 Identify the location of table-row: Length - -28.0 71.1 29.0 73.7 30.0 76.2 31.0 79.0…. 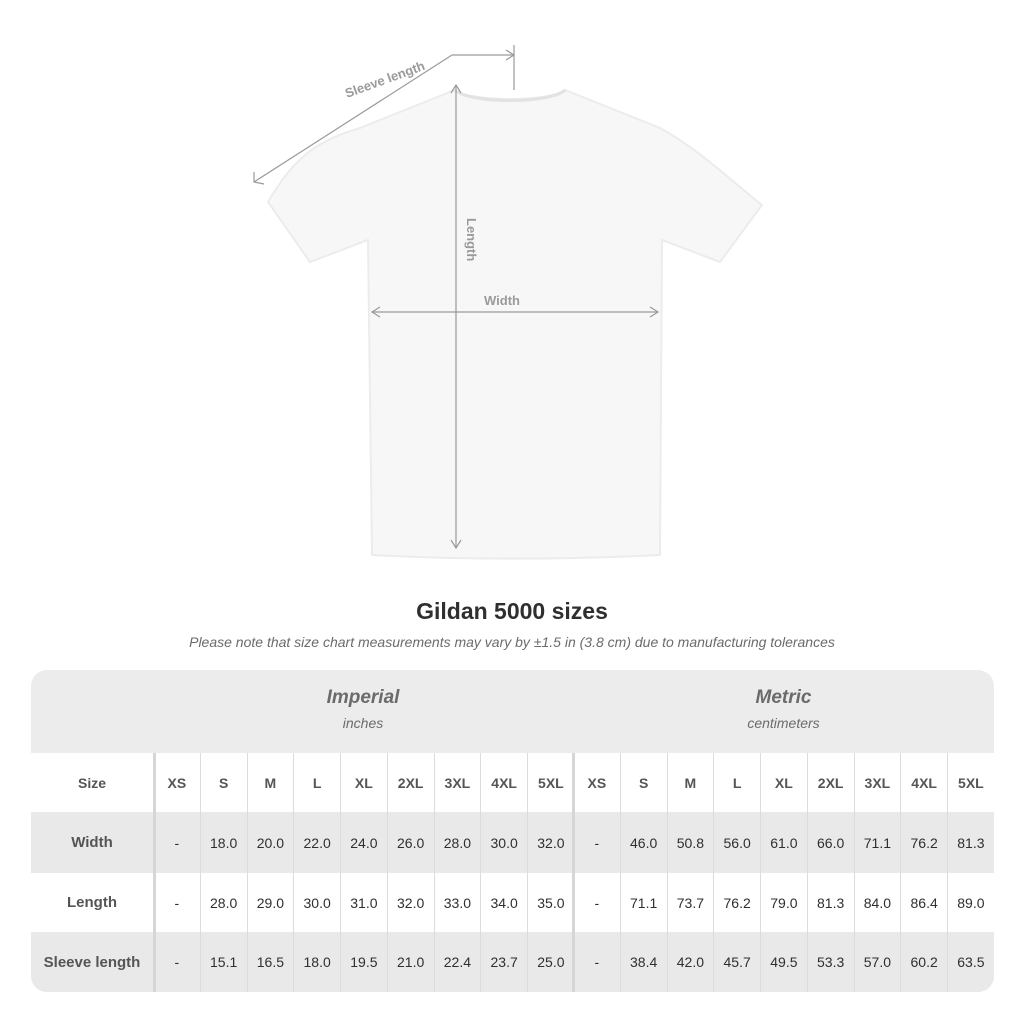
(512, 902).